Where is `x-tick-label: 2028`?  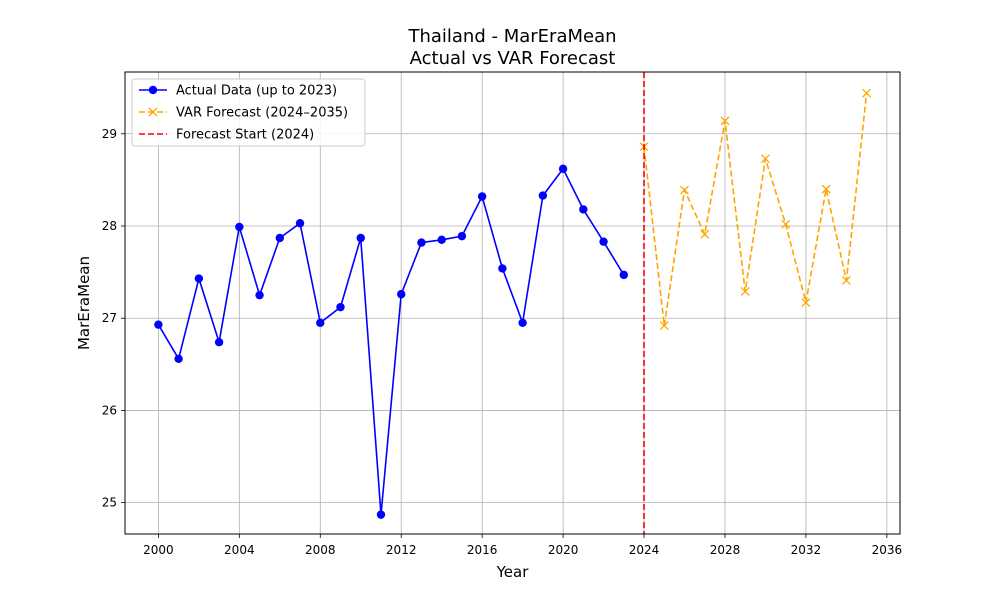
x-tick-label: 2028 is located at coordinates (725, 550).